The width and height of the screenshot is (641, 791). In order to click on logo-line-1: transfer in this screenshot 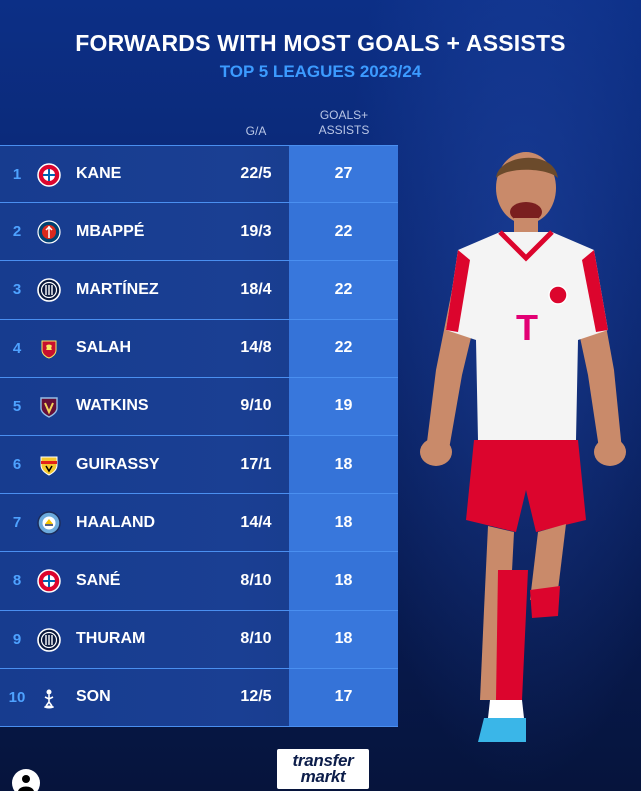, I will do `click(323, 760)`.